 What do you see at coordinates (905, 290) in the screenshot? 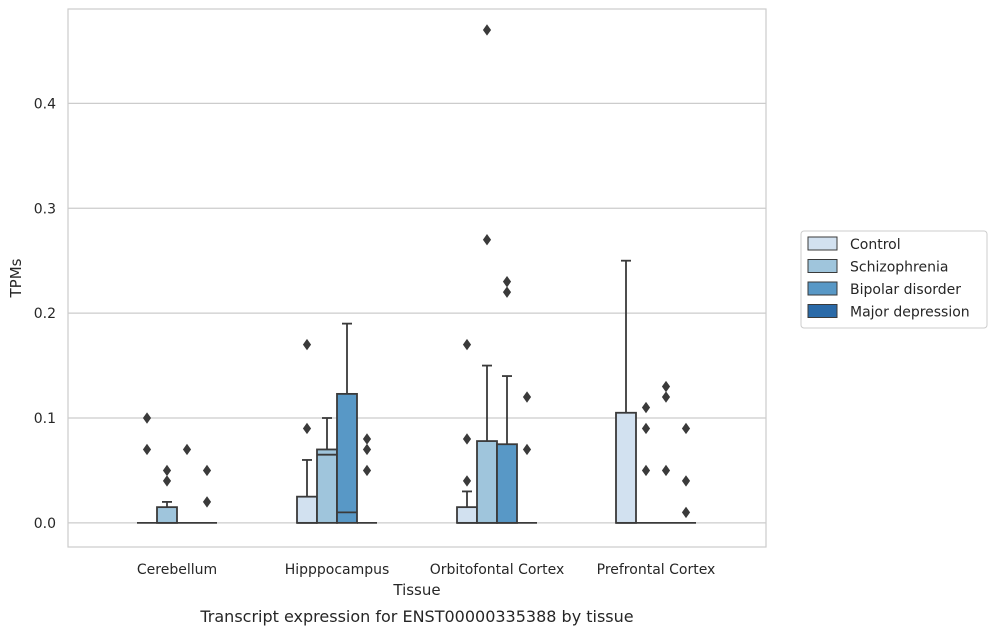
I see `legend-label: Bipolar disorder` at bounding box center [905, 290].